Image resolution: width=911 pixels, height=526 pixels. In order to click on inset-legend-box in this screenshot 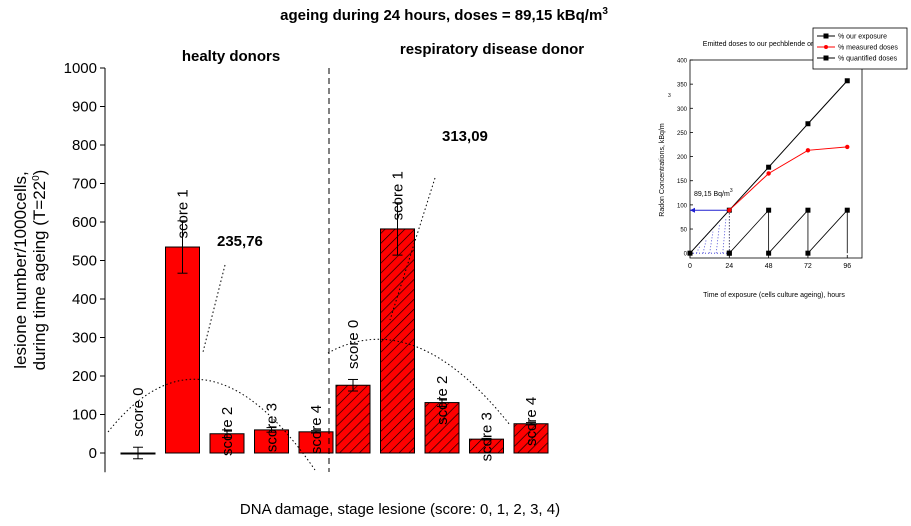, I will do `click(860, 48)`.